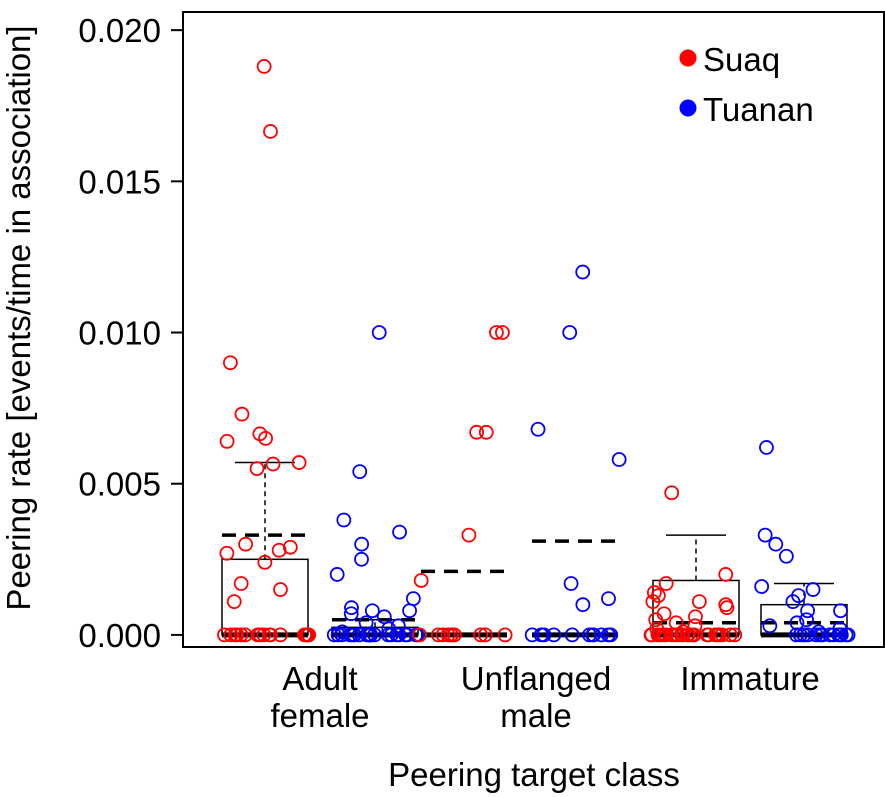 The image size is (885, 797). Describe the element at coordinates (536, 715) in the screenshot. I see `category-label: male` at that location.